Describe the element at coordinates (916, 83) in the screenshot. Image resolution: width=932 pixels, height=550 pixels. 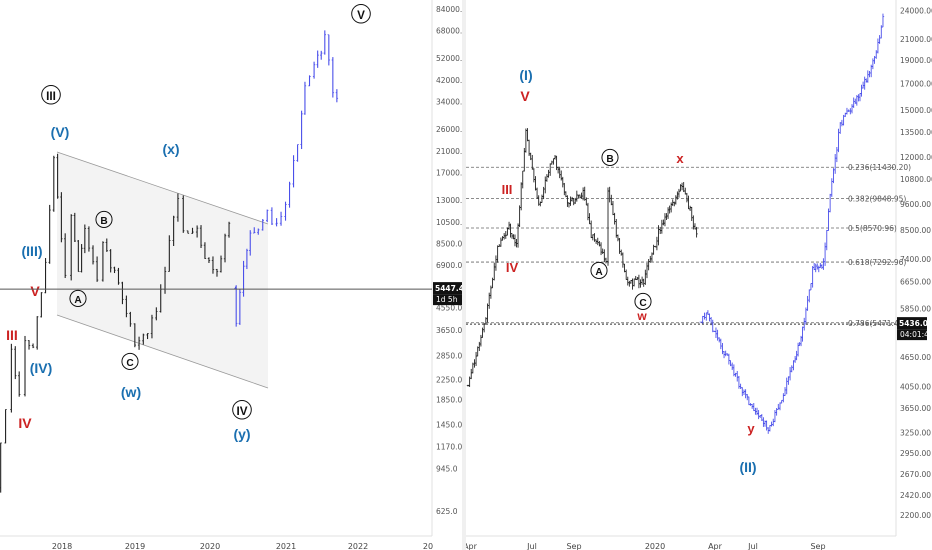
I see `y-tick-label: 17000.00` at that location.